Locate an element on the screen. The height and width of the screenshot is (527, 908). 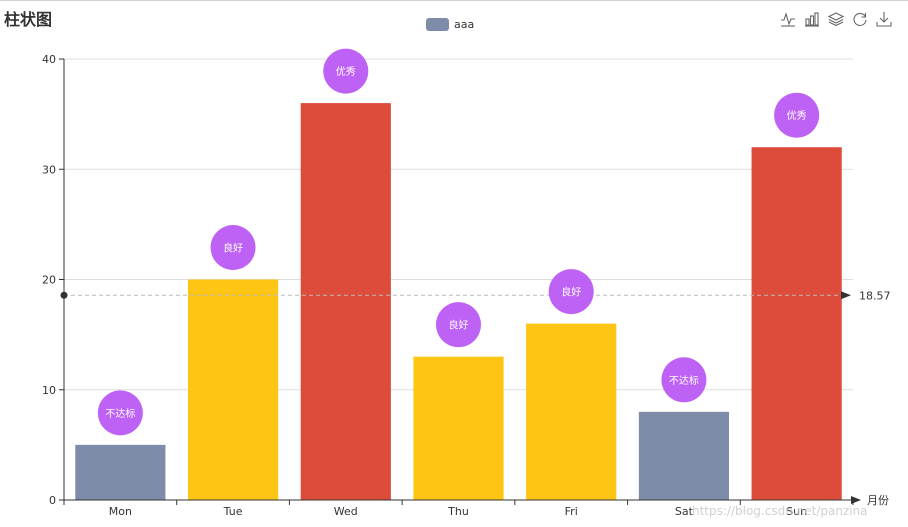
y-tick-label: 30 is located at coordinates (49, 169).